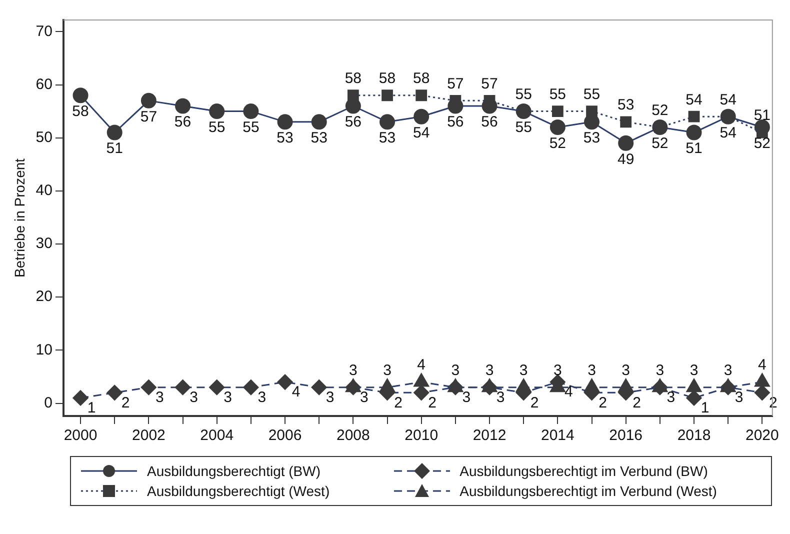  I want to click on x-tick-label: 2004, so click(217, 435).